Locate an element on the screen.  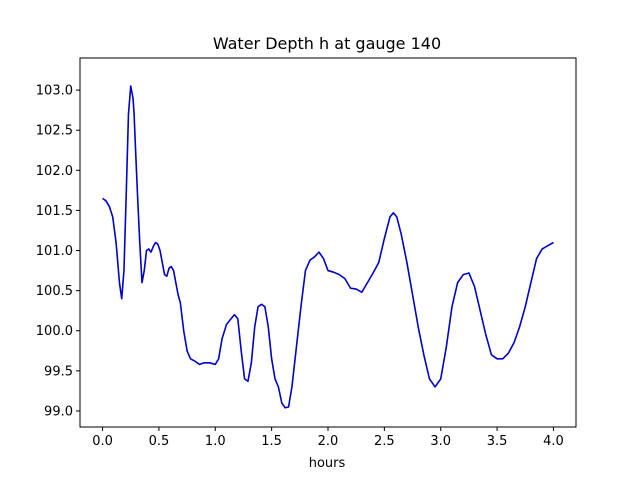
x-tick-label: 4.0 is located at coordinates (553, 441).